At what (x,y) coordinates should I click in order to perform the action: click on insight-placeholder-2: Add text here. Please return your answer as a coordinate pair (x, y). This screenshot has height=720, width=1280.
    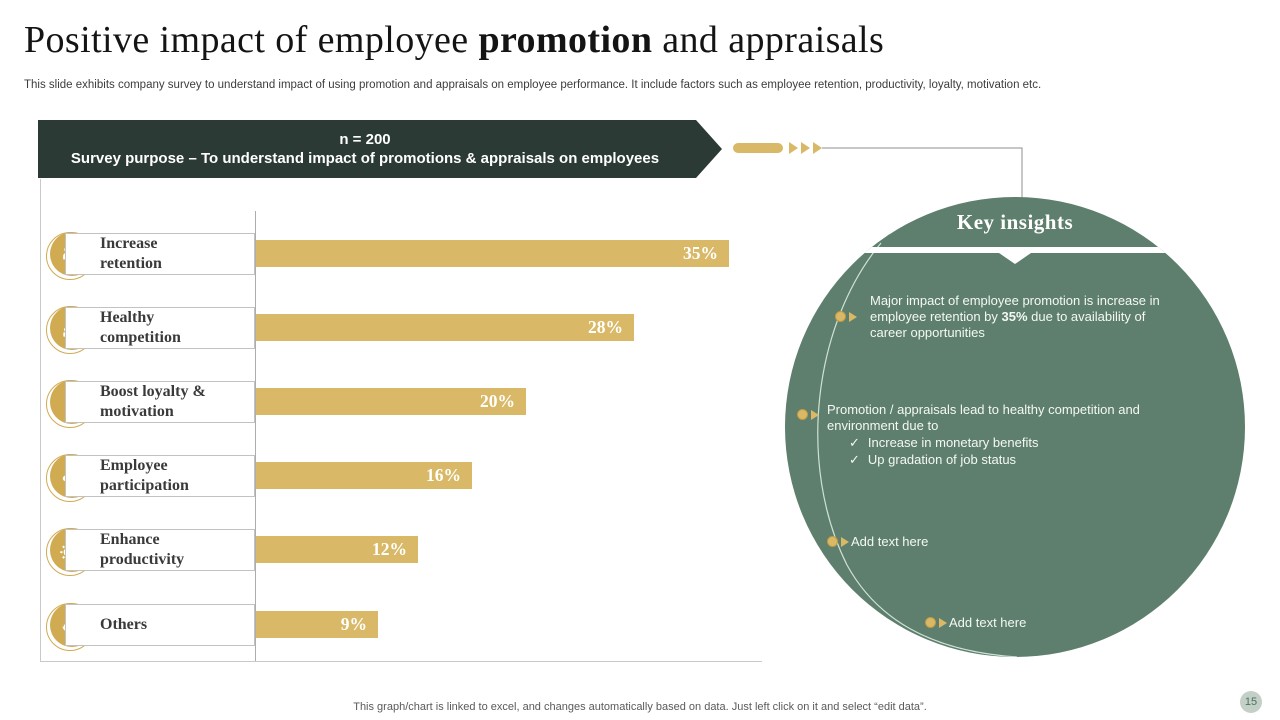
    Looking at the image, I should click on (988, 622).